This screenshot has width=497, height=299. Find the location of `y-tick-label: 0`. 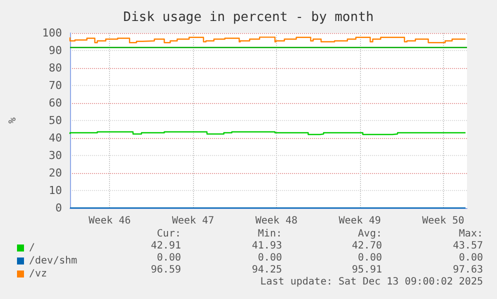

y-tick-label: 0 is located at coordinates (58, 208).